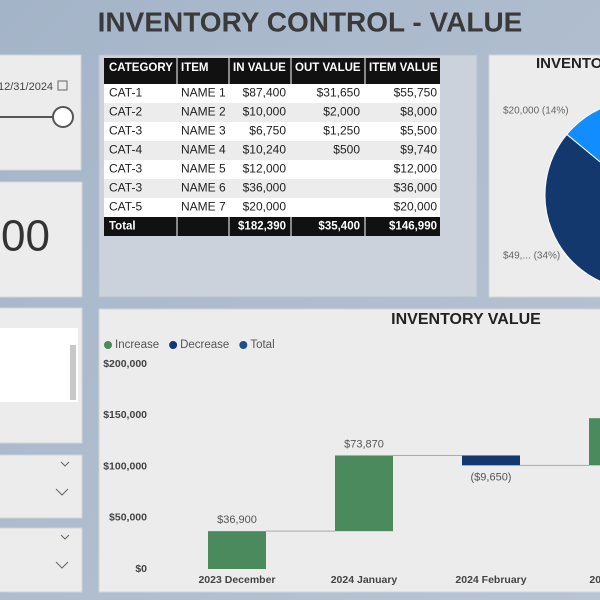 The image size is (600, 600). What do you see at coordinates (73, 372) in the screenshot?
I see `scrollbar` at bounding box center [73, 372].